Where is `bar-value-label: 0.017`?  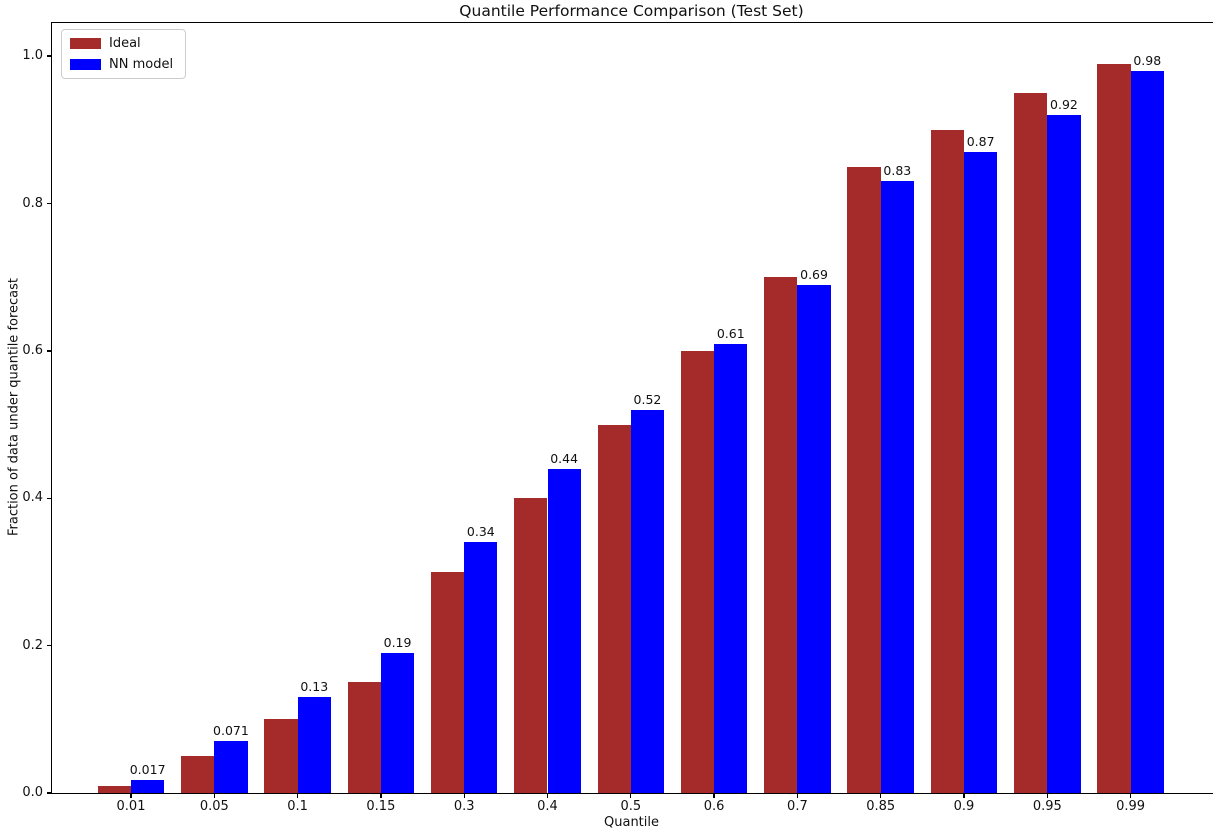 bar-value-label: 0.017 is located at coordinates (147, 770).